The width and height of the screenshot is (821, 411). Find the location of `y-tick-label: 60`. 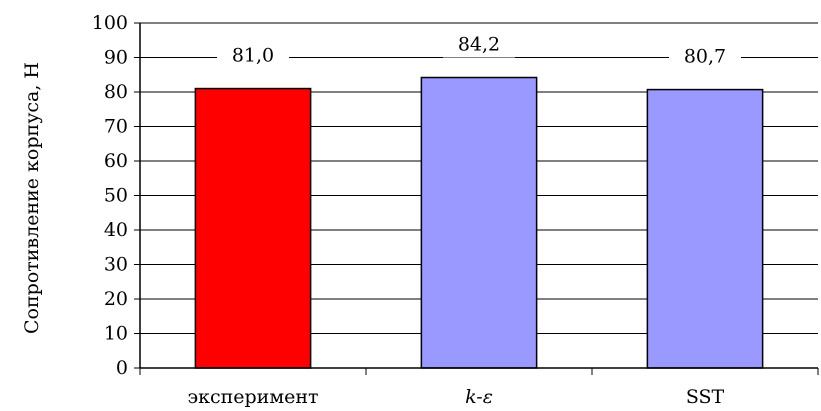

y-tick-label: 60 is located at coordinates (116, 161).